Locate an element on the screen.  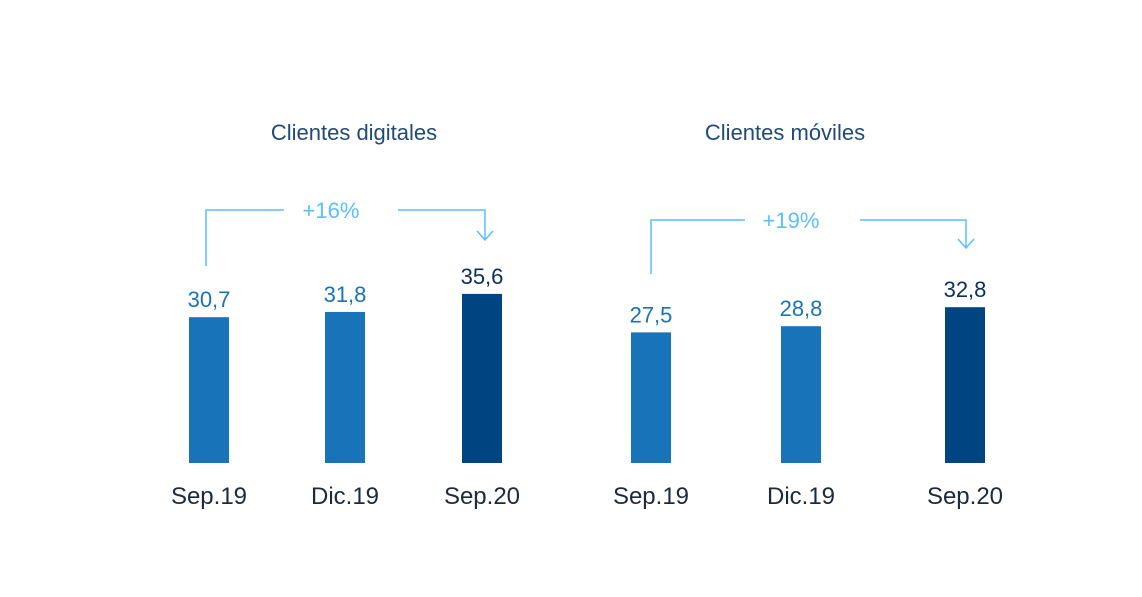
bar-mobile-dic19 is located at coordinates (801, 394).